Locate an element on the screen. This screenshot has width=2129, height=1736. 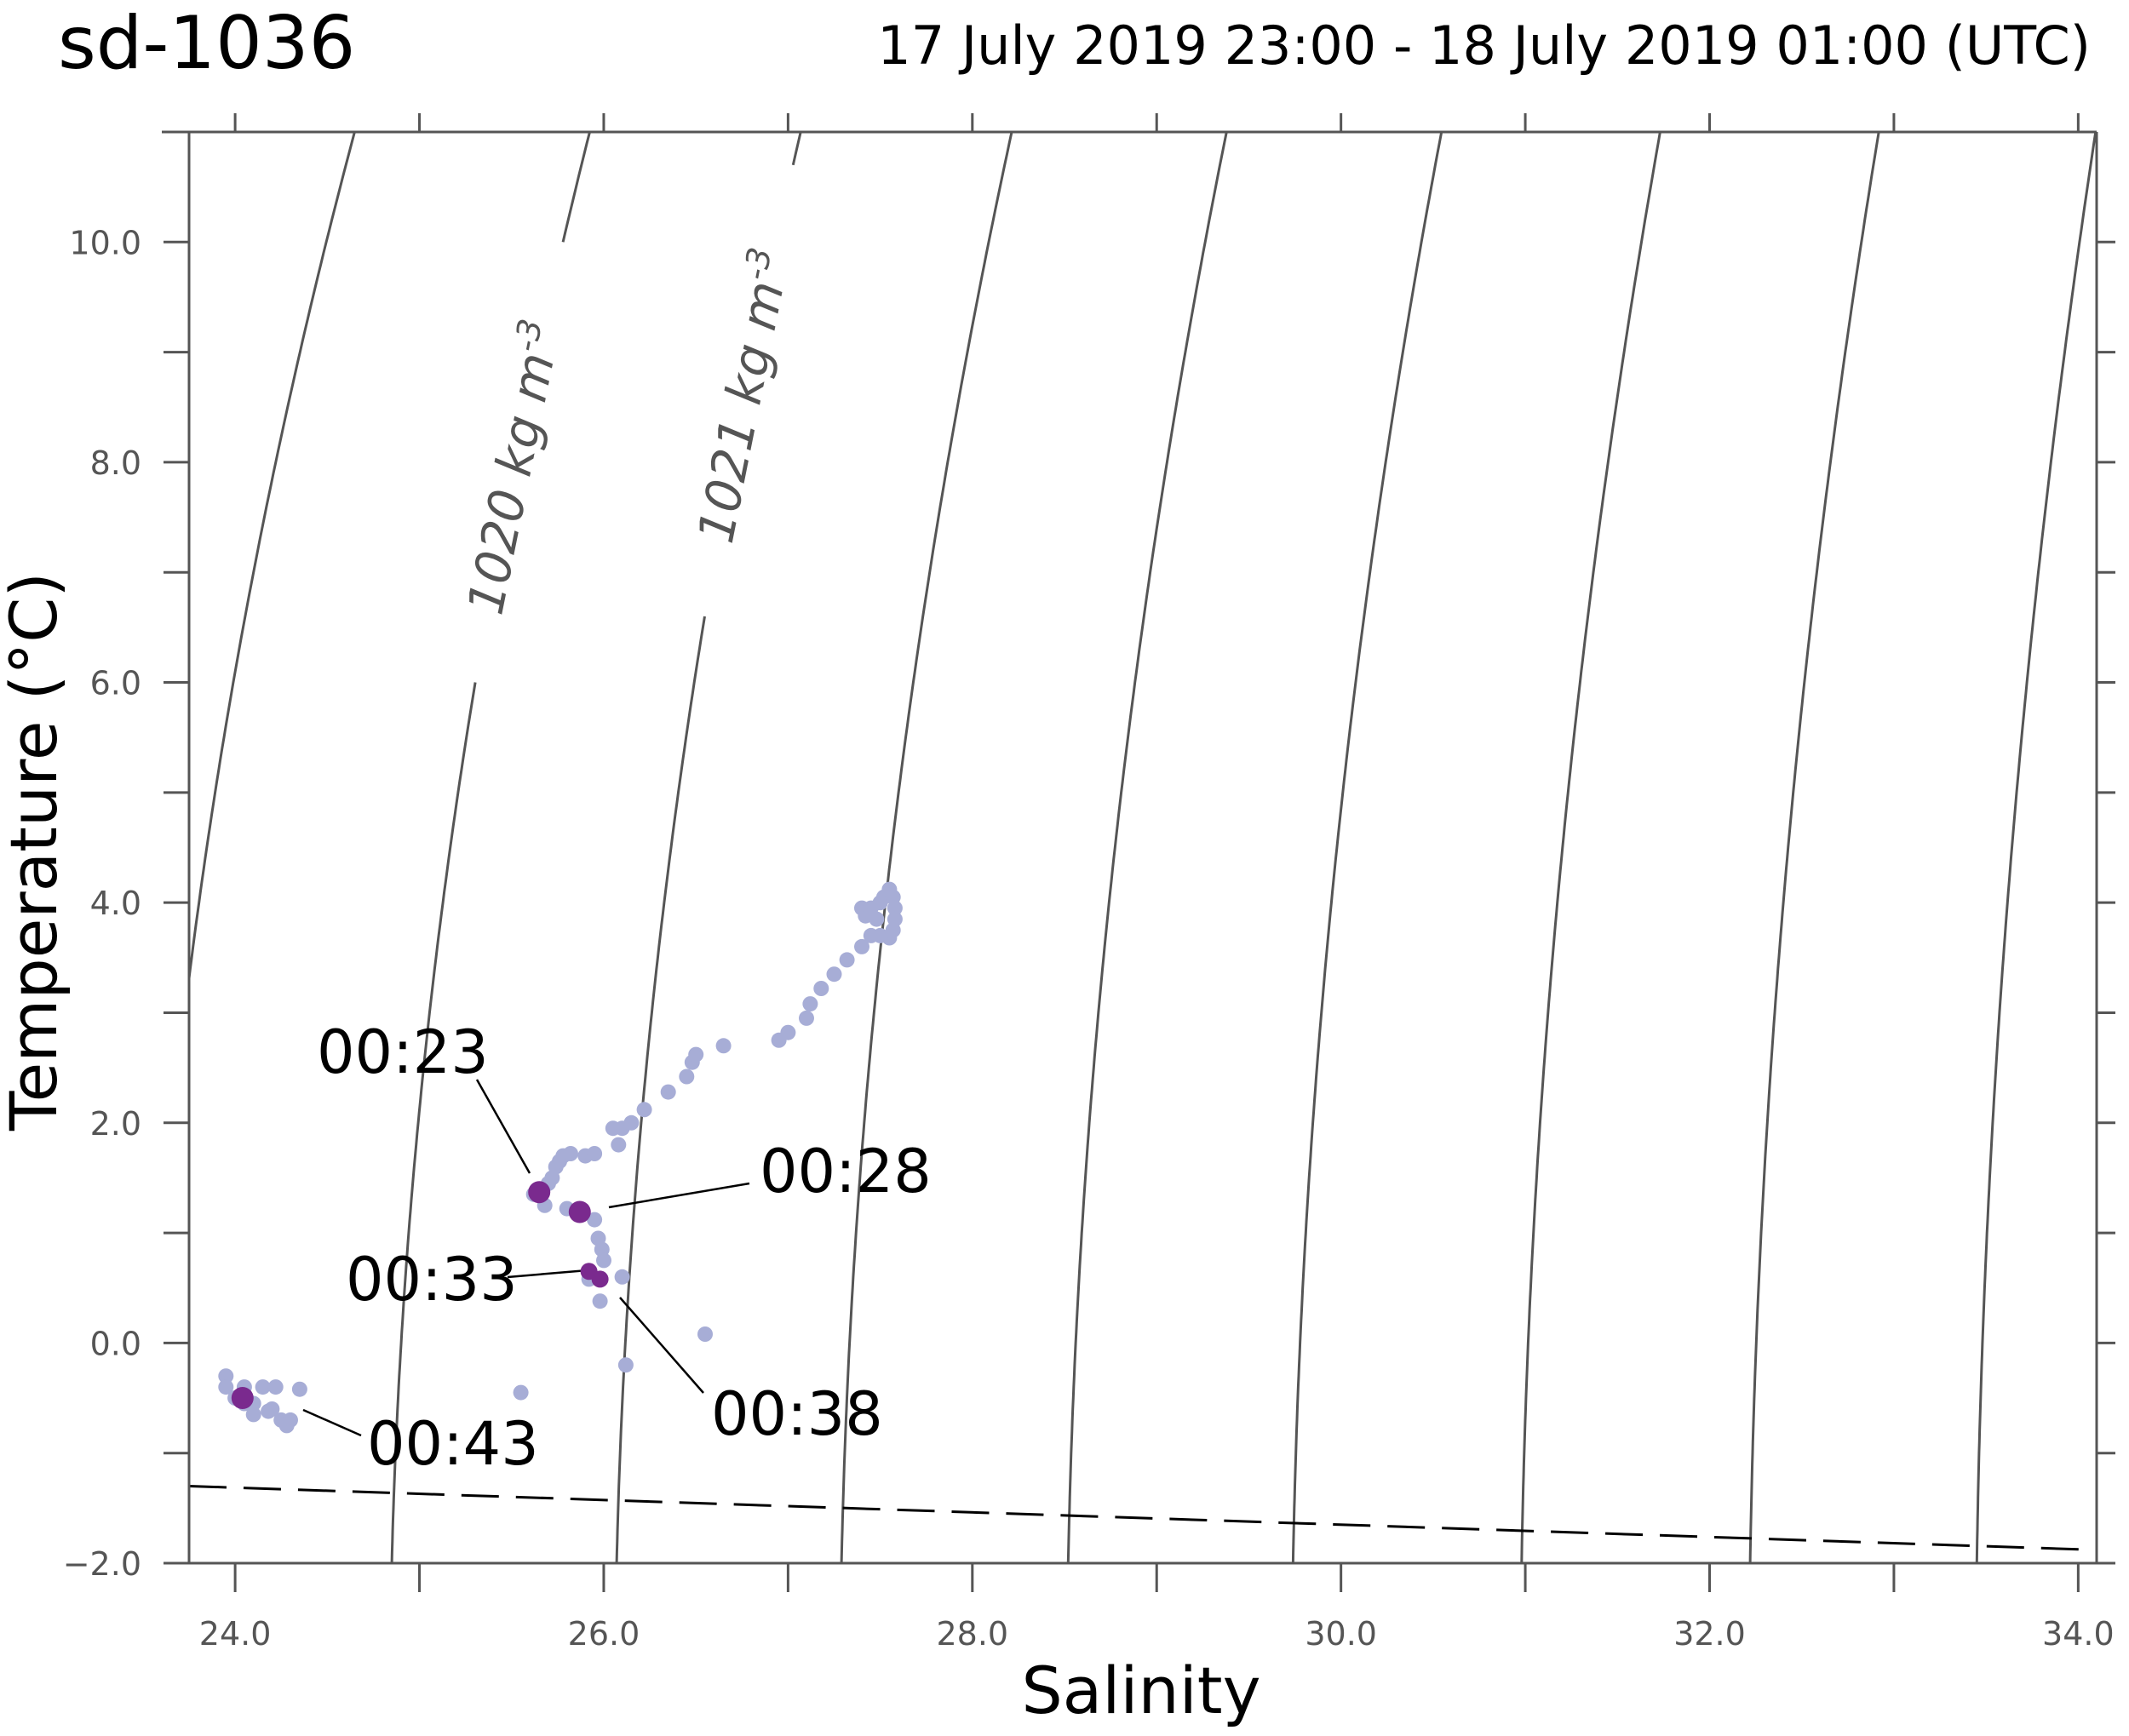
freezing-point-line is located at coordinates (1143, 1517).